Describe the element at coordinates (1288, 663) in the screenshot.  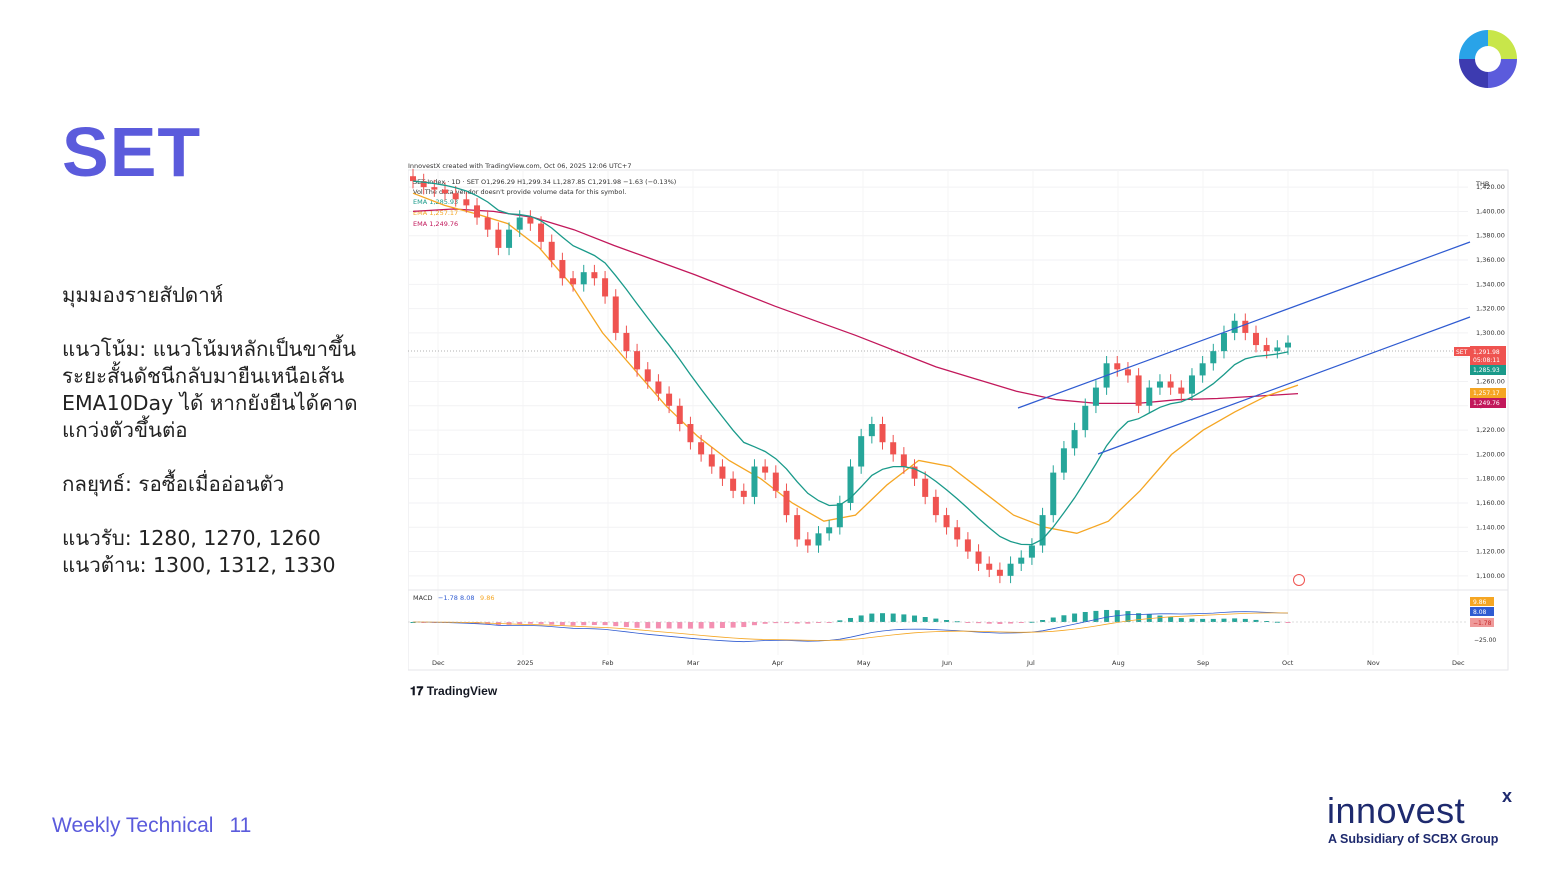
I see `x-tick-label: Oct` at that location.